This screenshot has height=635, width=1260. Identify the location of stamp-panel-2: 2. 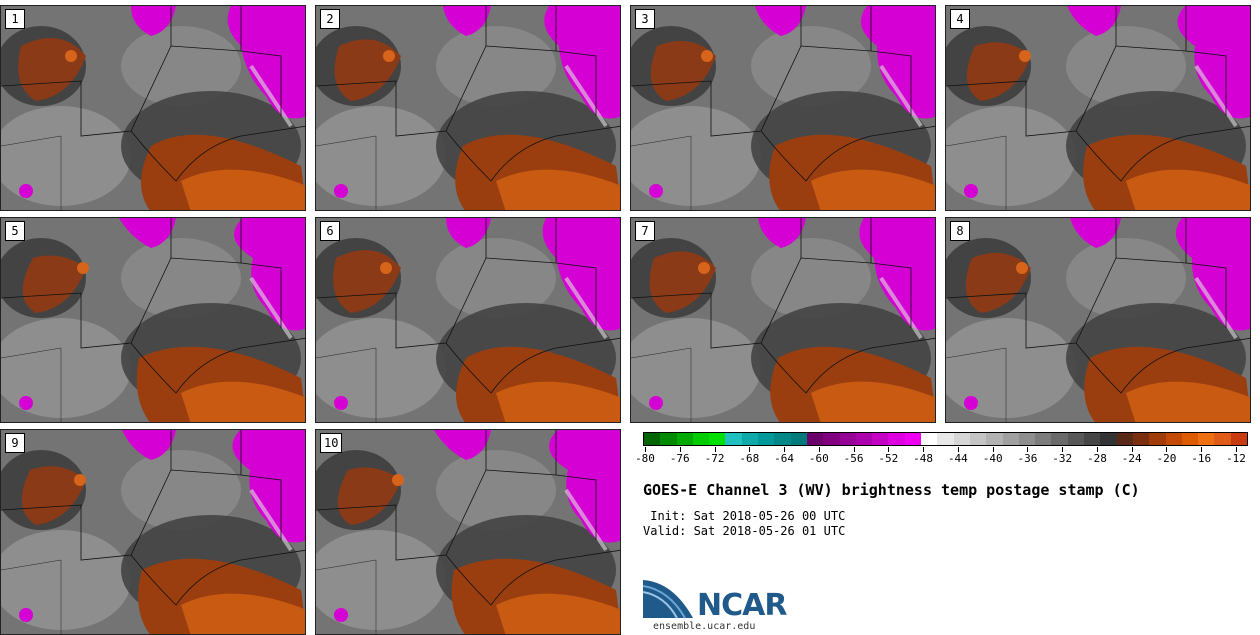
(468, 108).